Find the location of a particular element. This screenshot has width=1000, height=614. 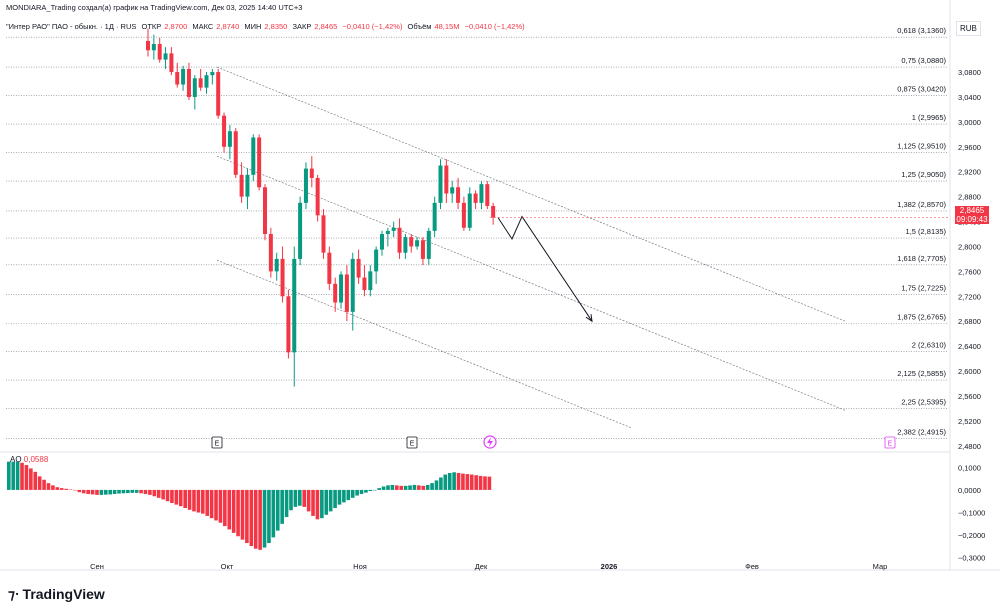

time-tick: Ноя is located at coordinates (360, 566).